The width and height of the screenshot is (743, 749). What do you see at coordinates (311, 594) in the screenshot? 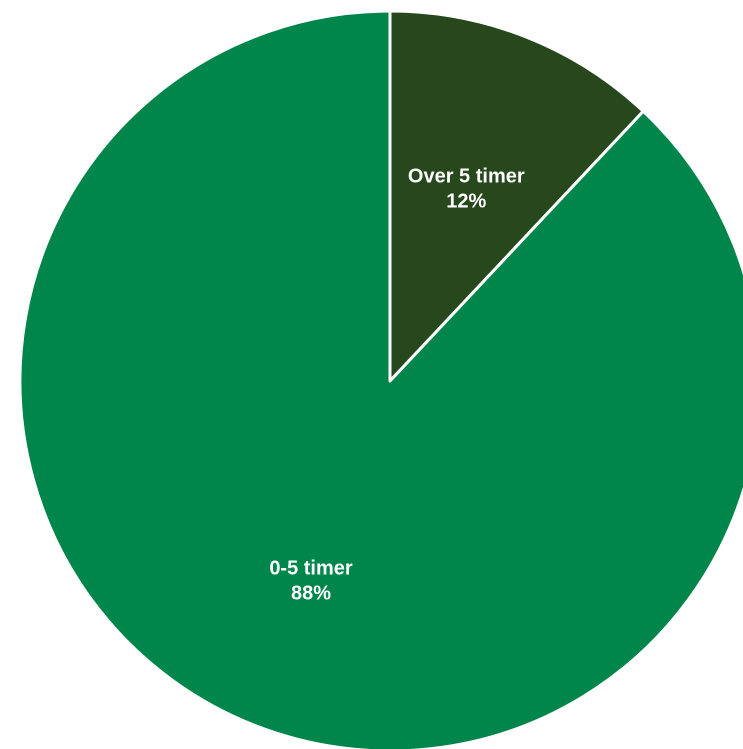
I see `pie-label-value: 88%` at bounding box center [311, 594].